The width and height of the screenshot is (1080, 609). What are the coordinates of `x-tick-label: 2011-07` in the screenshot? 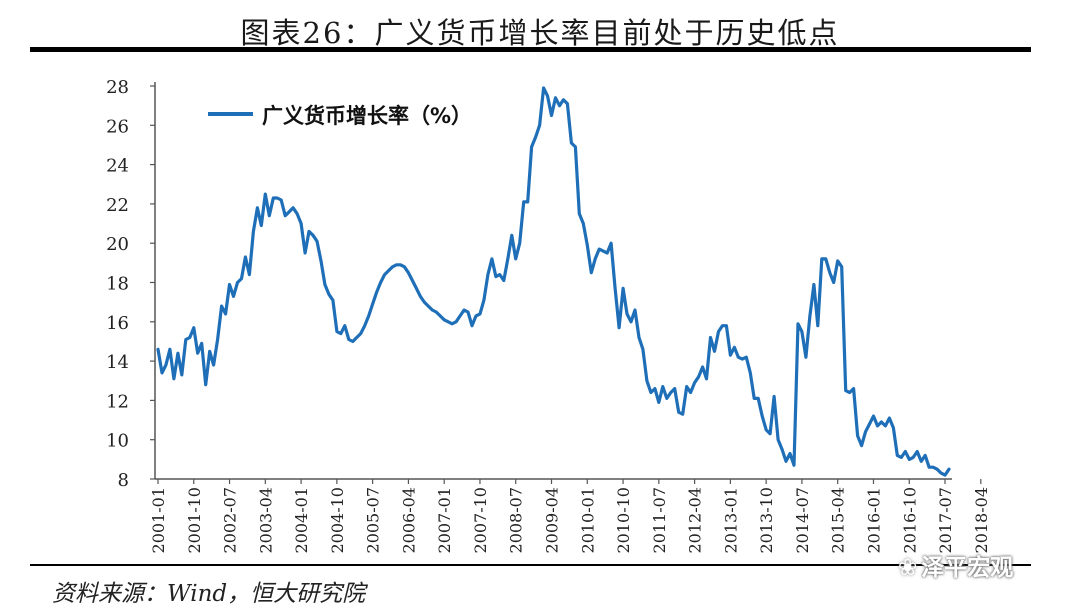 It's located at (659, 520).